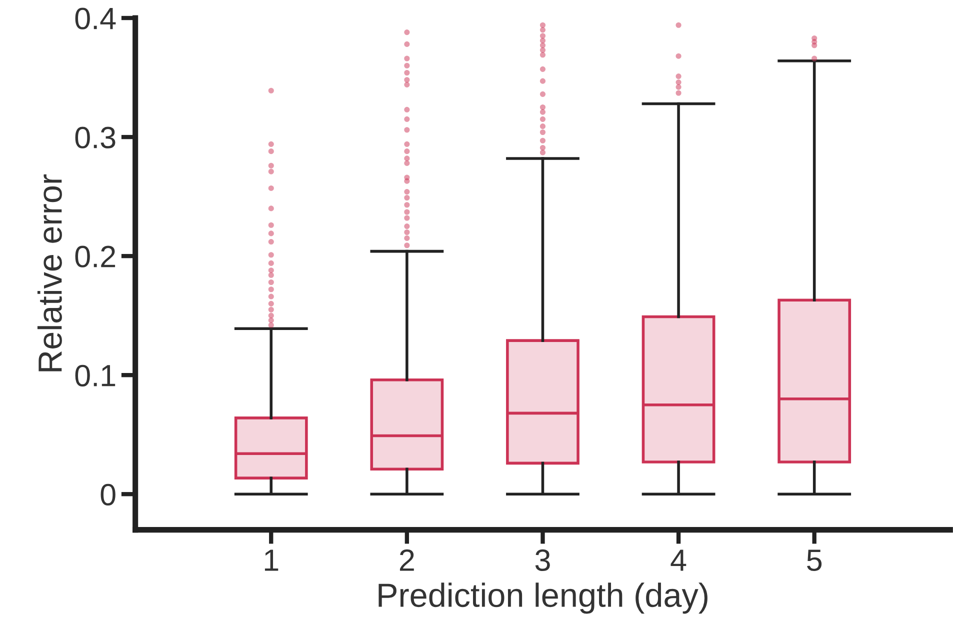 The height and width of the screenshot is (643, 953). I want to click on y-axis-title: Relative error, so click(49, 273).